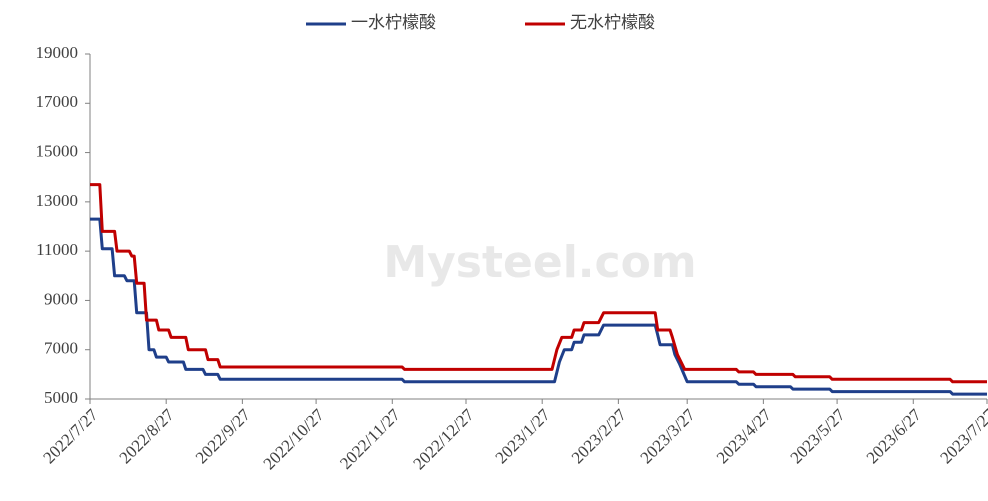 The height and width of the screenshot is (501, 988). What do you see at coordinates (962, 436) in the screenshot?
I see `x-tick-label: 2023/7/27` at bounding box center [962, 436].